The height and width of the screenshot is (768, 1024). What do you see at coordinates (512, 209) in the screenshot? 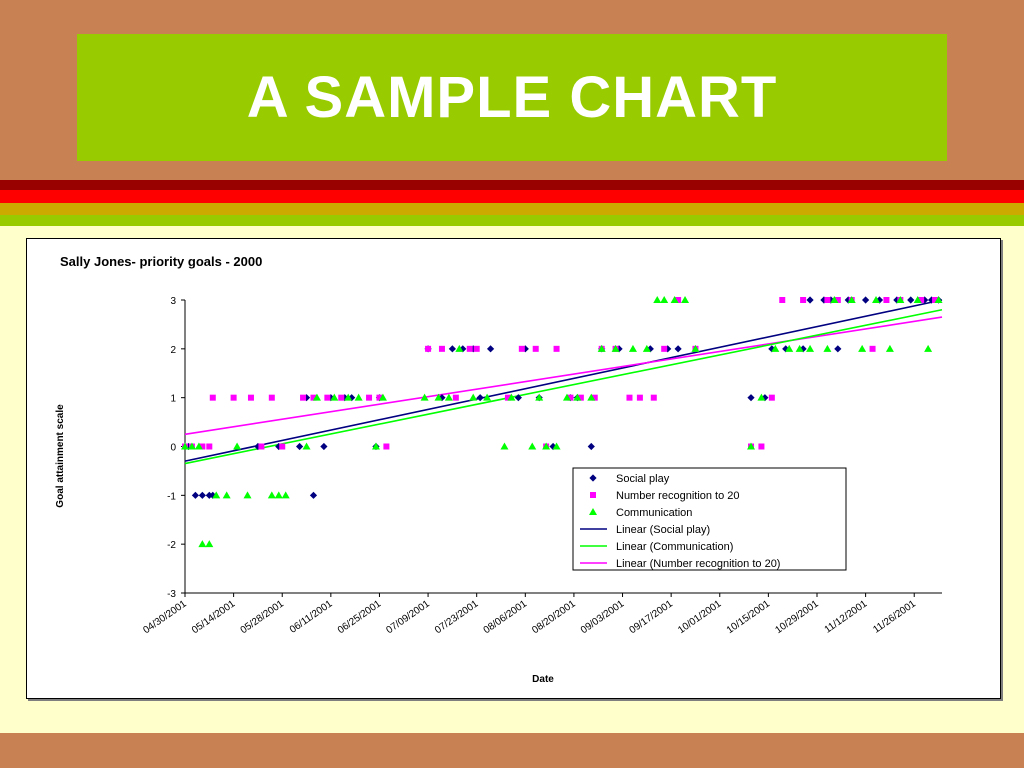
I see `stripe-gold` at bounding box center [512, 209].